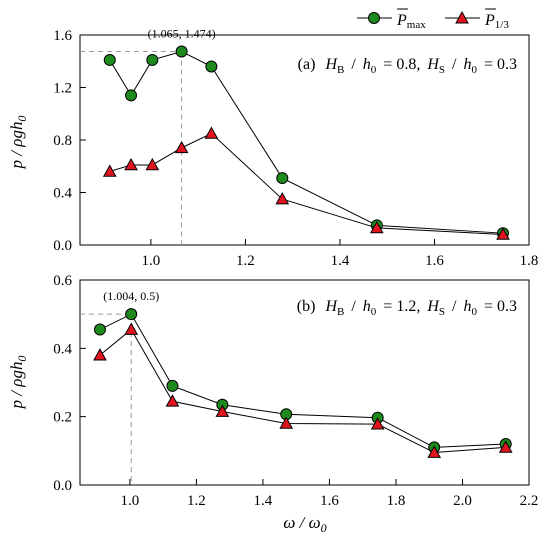  I want to click on y-axis-label-a: p / ρgh0, so click(18, 143).